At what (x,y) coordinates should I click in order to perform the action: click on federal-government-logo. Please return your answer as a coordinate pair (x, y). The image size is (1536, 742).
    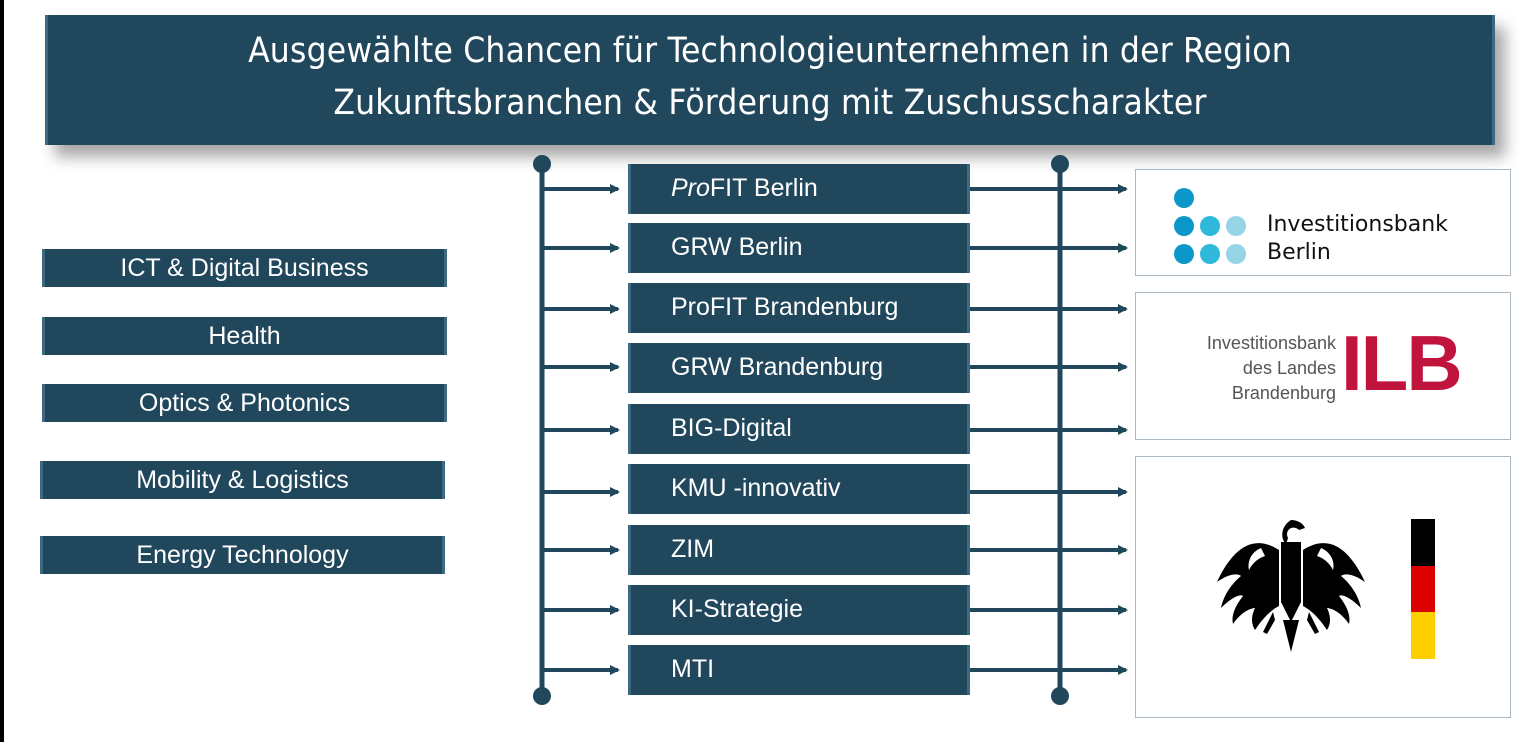
    Looking at the image, I should click on (1323, 587).